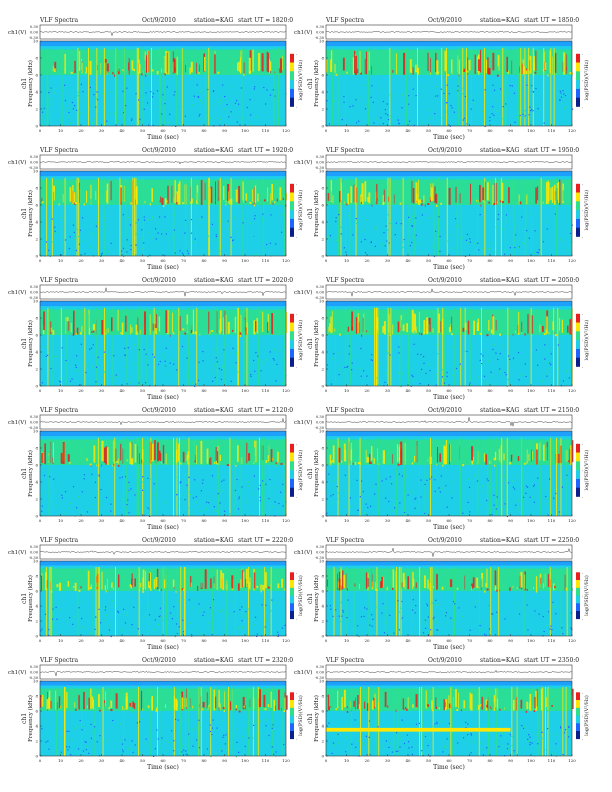 Image resolution: width=612 pixels, height=792 pixels. Describe the element at coordinates (163, 292) in the screenshot. I see `waveform-trace` at that location.